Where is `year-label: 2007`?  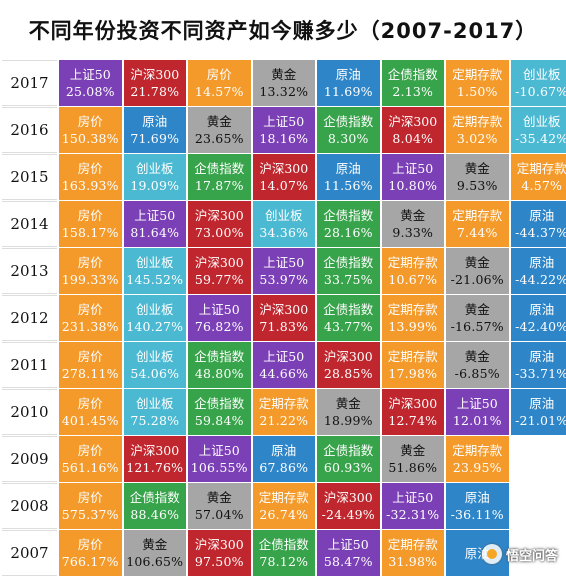 year-label: 2007 is located at coordinates (29, 553).